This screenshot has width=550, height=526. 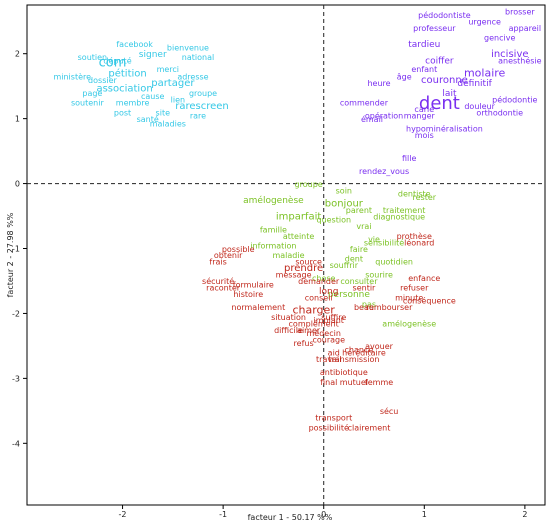 What do you see at coordinates (273, 229) in the screenshot?
I see `word-label: famille` at bounding box center [273, 229].